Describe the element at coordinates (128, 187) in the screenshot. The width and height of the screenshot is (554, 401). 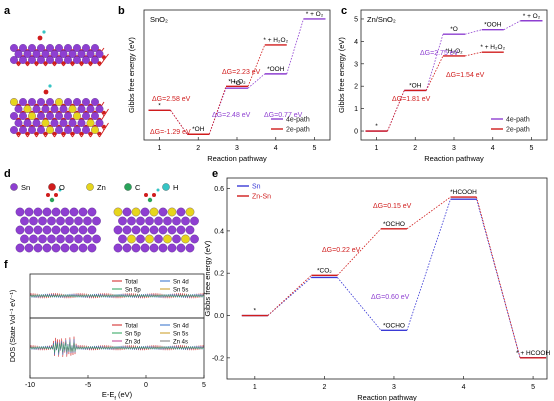
I see `atom-swatch-C` at that location.